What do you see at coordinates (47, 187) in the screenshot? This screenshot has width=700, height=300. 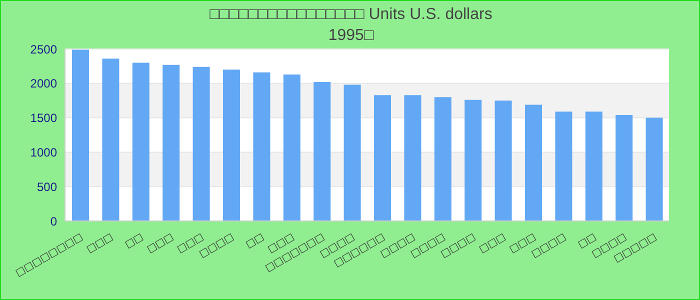 I see `y-tick-label: 500` at bounding box center [47, 187].